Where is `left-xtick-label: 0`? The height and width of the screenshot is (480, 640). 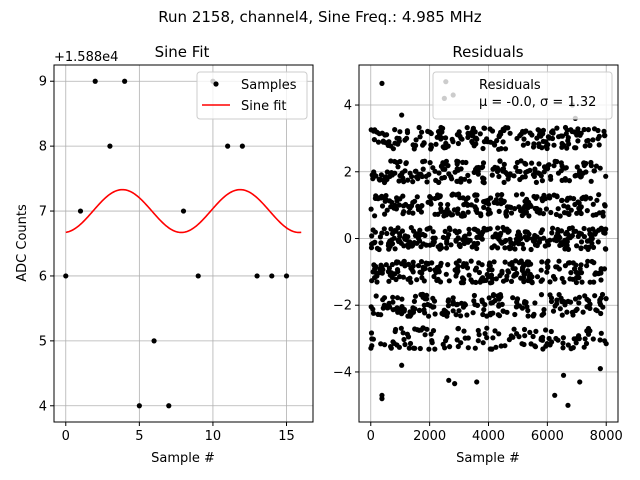 left-xtick-label: 0 is located at coordinates (66, 436).